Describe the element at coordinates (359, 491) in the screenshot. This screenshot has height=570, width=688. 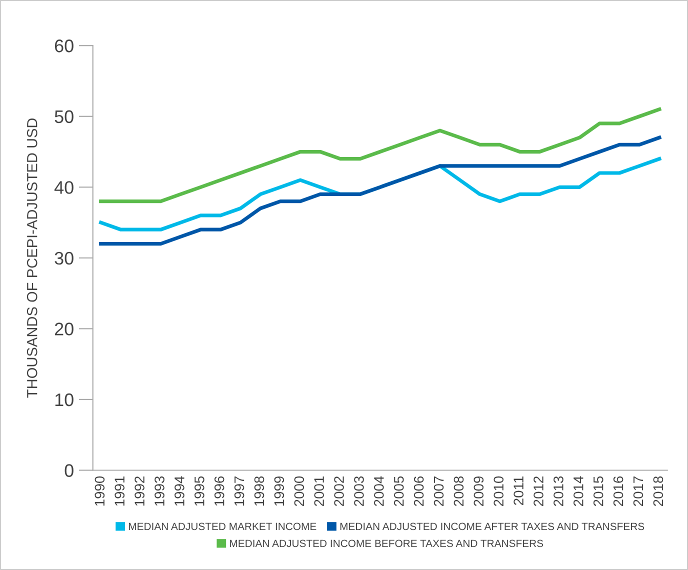
I see `x-tick-label: 2003` at that location.